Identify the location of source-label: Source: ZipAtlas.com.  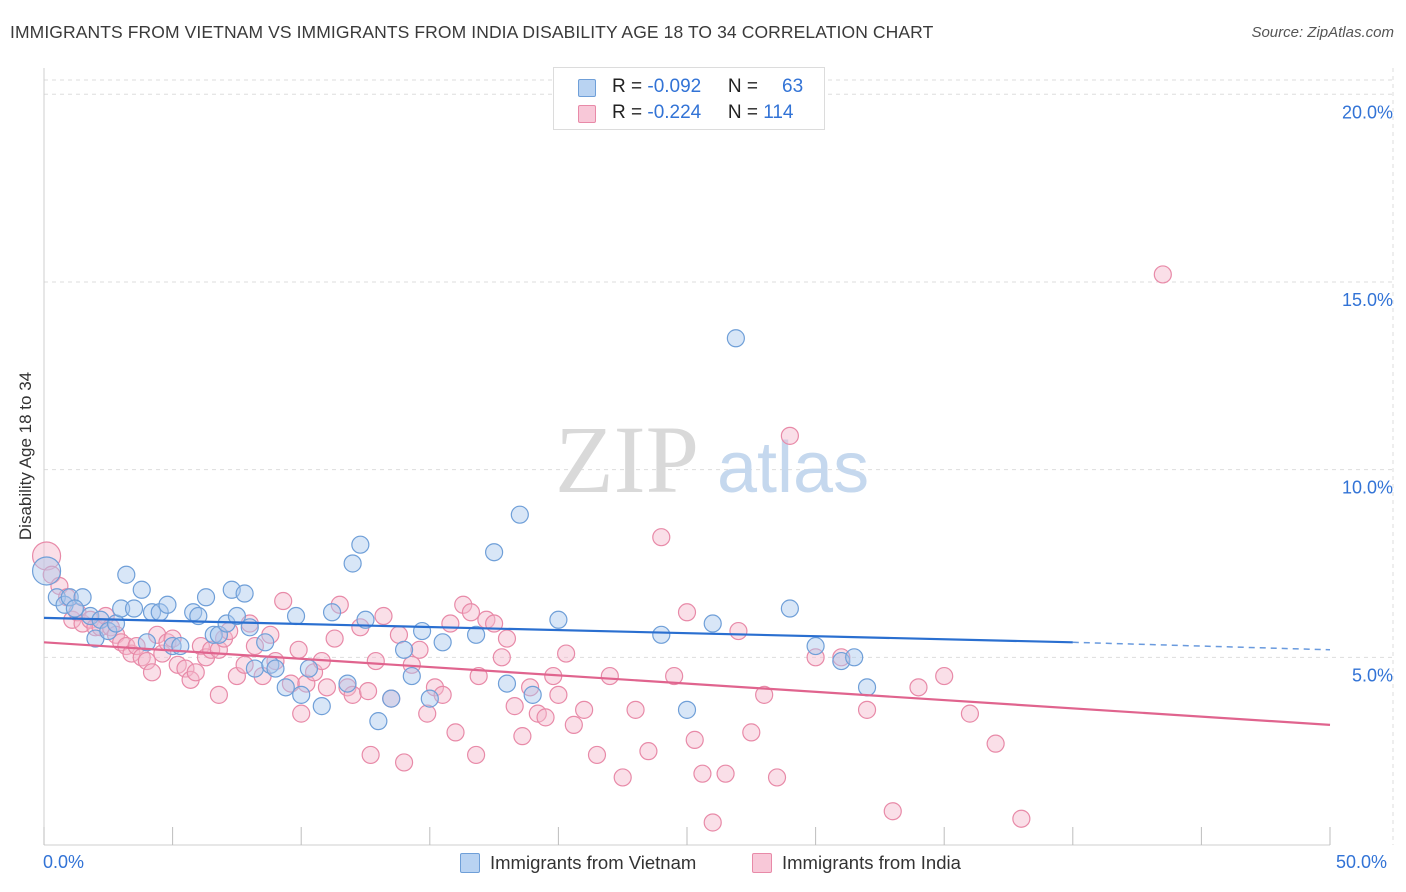
(1322, 32).